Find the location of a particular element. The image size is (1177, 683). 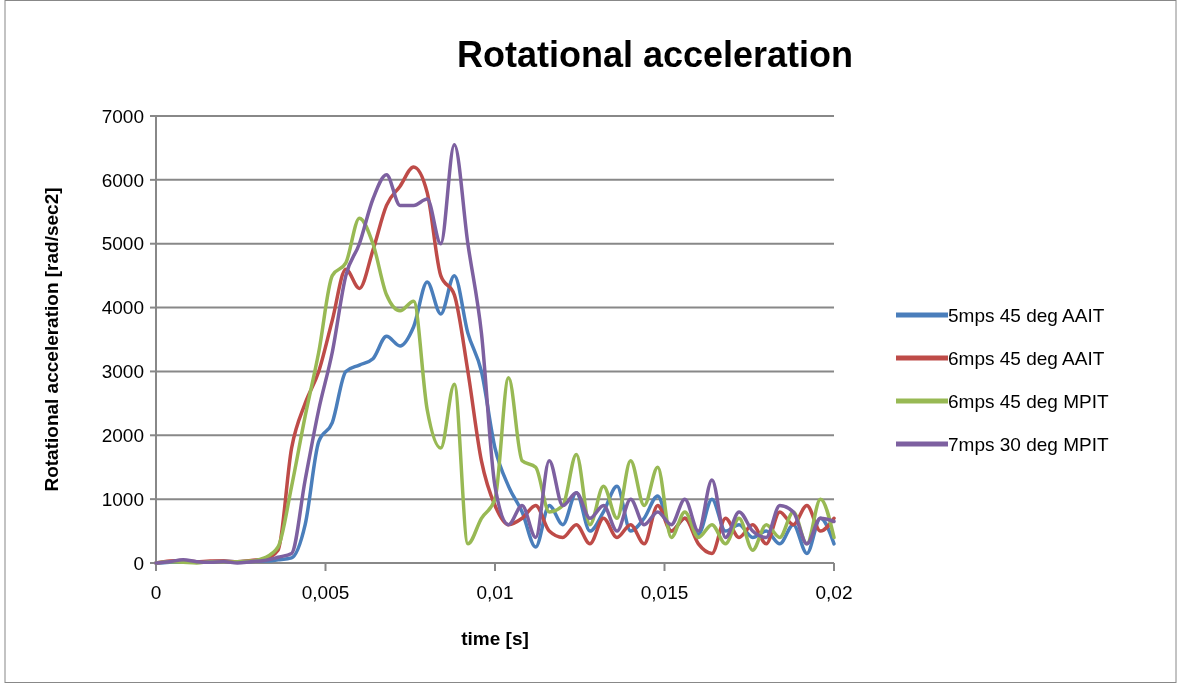

x-tick-label: 0,02 is located at coordinates (834, 592).